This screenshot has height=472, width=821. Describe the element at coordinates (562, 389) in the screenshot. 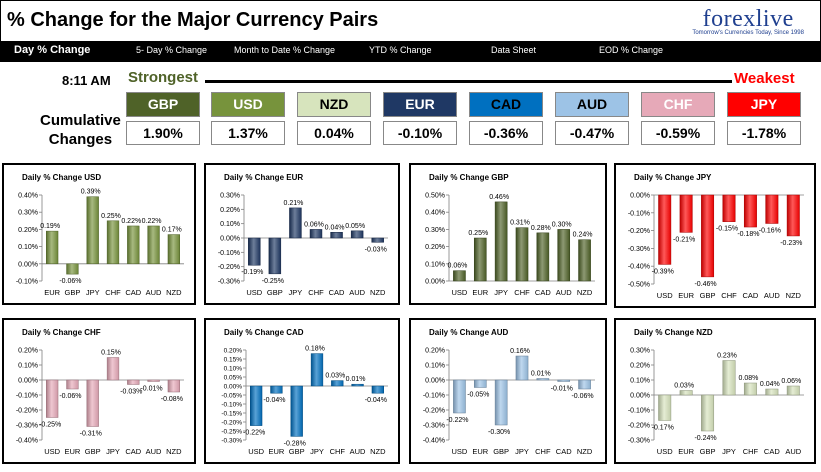

I see `data-label: -0.01%` at that location.